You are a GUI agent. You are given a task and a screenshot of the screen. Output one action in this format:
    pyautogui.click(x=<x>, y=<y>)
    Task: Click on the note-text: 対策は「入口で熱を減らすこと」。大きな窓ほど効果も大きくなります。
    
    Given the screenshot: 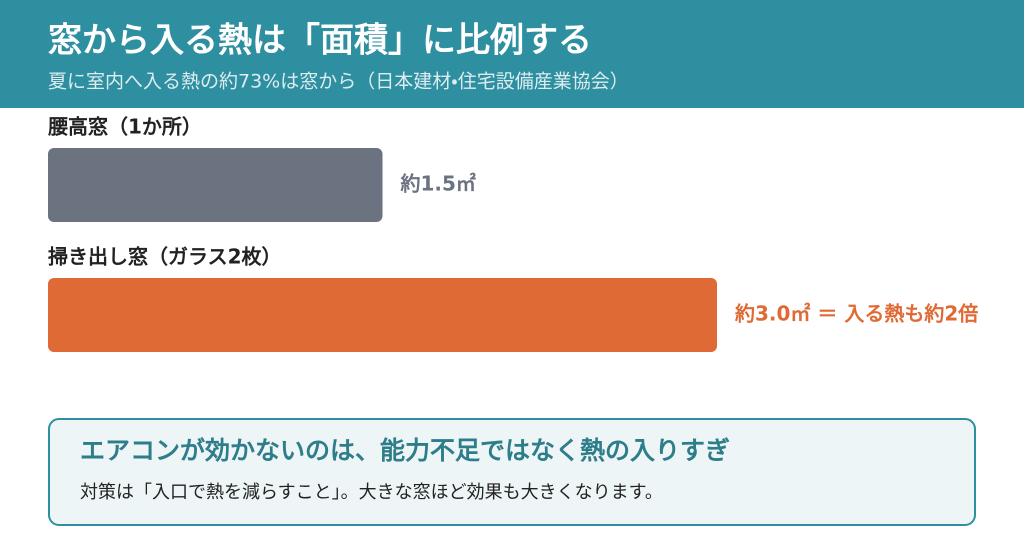 What is the action you would take?
    pyautogui.click(x=371, y=492)
    